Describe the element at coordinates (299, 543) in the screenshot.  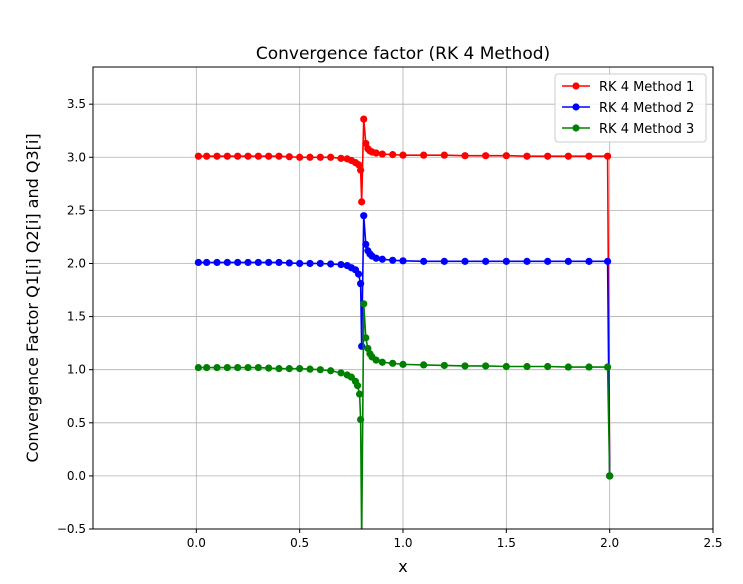
I see `x-tick-label: 0.5` at that location.